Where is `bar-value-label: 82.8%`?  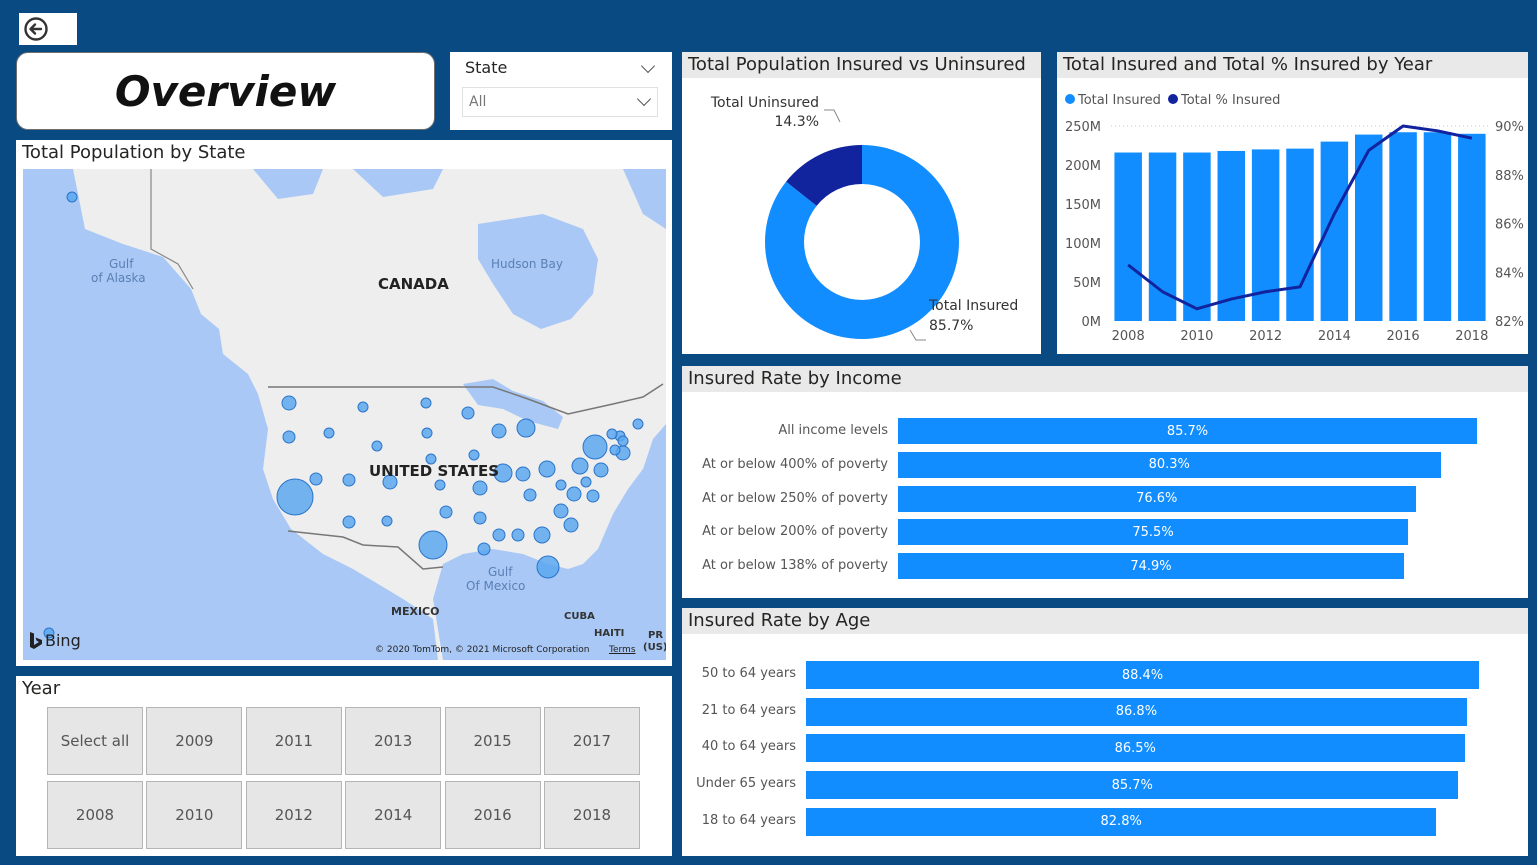
bar-value-label: 82.8% is located at coordinates (1121, 822).